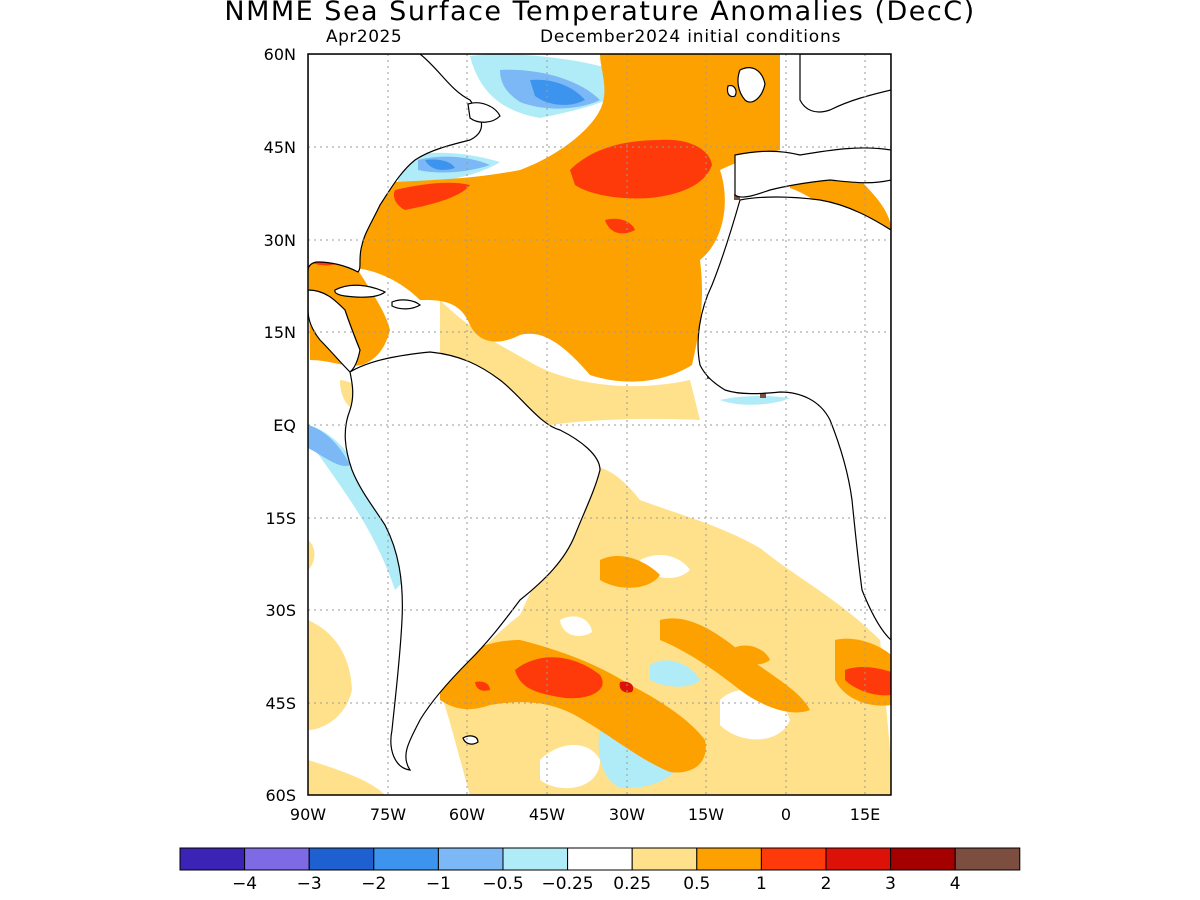  What do you see at coordinates (280, 795) in the screenshot?
I see `lat-label: 60S` at bounding box center [280, 795].